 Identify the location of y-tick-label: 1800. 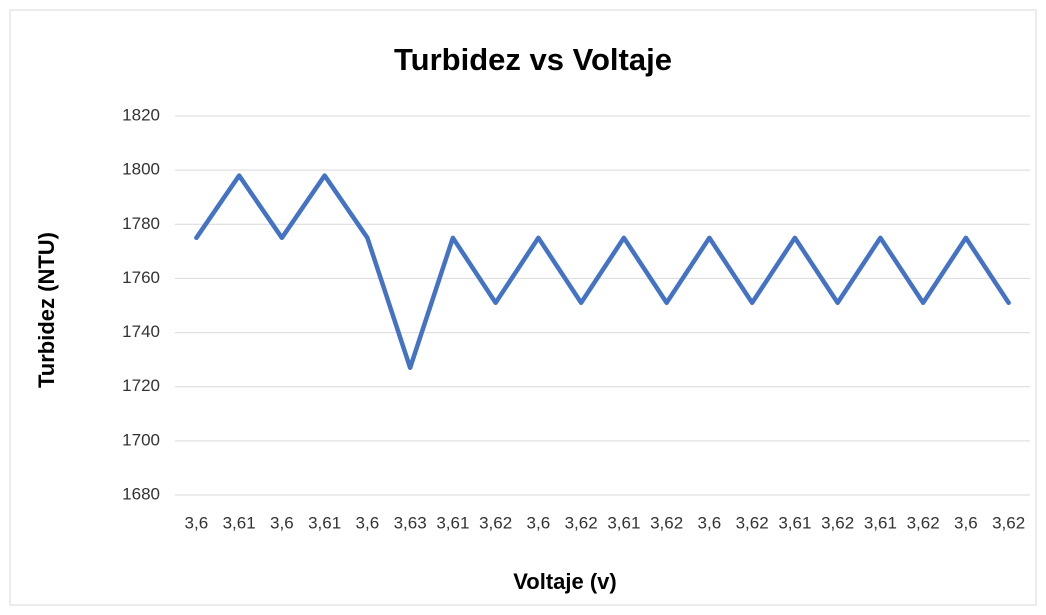
(141, 169).